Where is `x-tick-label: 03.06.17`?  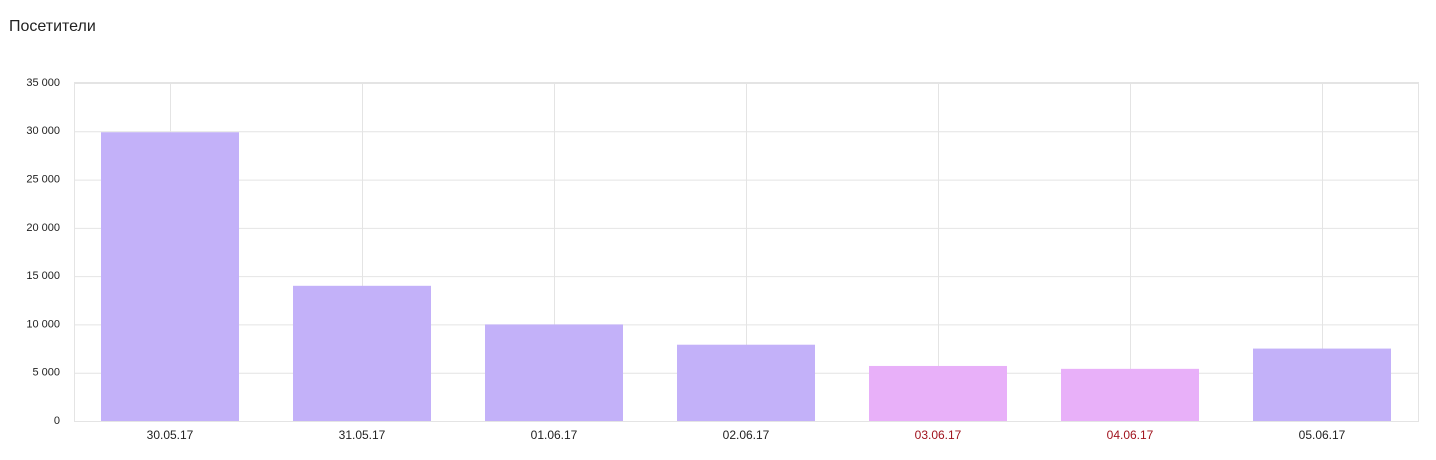 x-tick-label: 03.06.17 is located at coordinates (938, 435).